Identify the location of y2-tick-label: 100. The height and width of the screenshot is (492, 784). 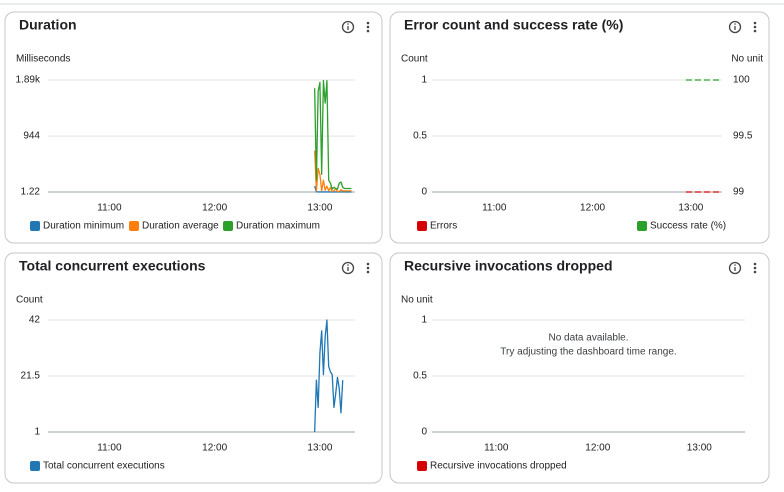
(741, 80).